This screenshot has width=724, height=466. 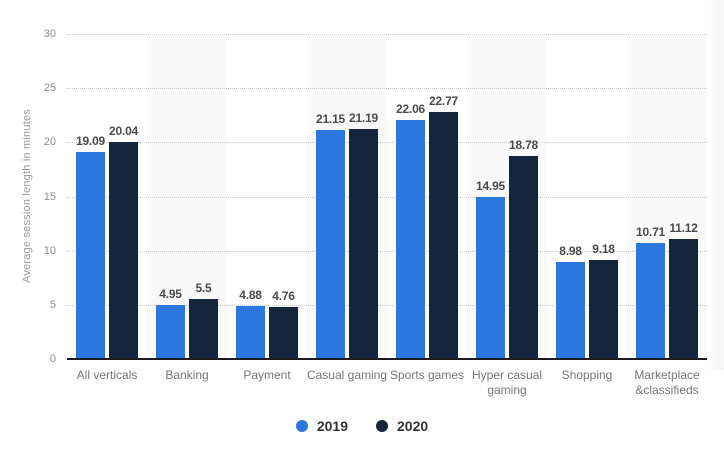 What do you see at coordinates (170, 294) in the screenshot?
I see `bar-value-label: 4.95` at bounding box center [170, 294].